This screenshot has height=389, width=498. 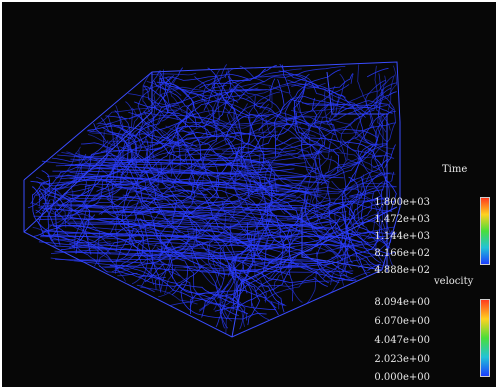 What do you see at coordinates (485, 231) in the screenshot?
I see `time-colorbar` at bounding box center [485, 231].